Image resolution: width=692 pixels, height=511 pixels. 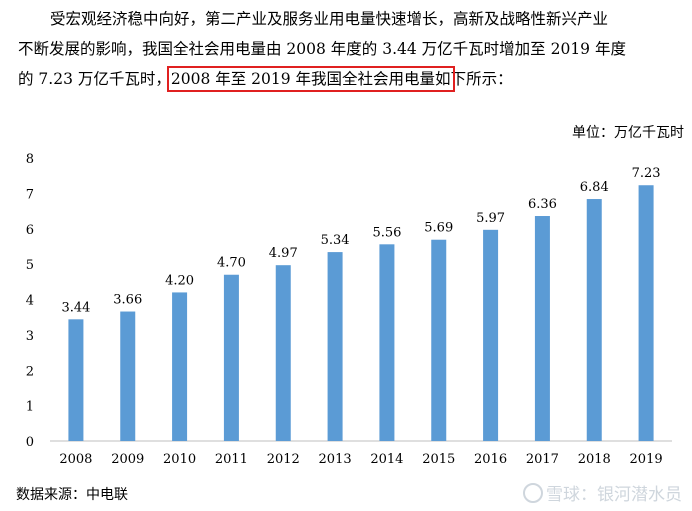 I want to click on value-label-2009: 3.66, so click(x=127, y=300).